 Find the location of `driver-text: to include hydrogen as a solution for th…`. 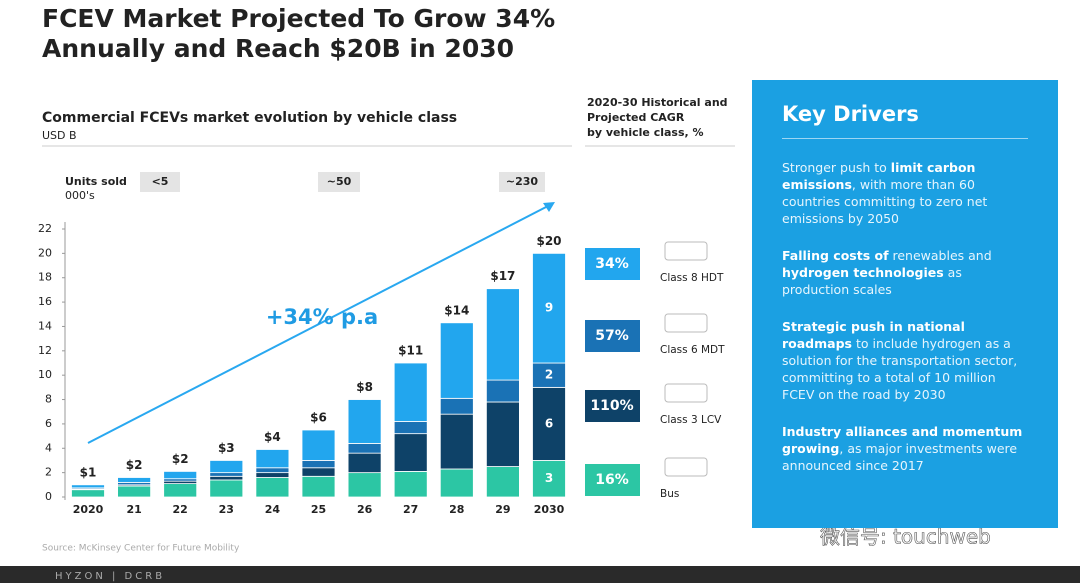

driver-text: to include hydrogen as a solution for th… is located at coordinates (900, 369).